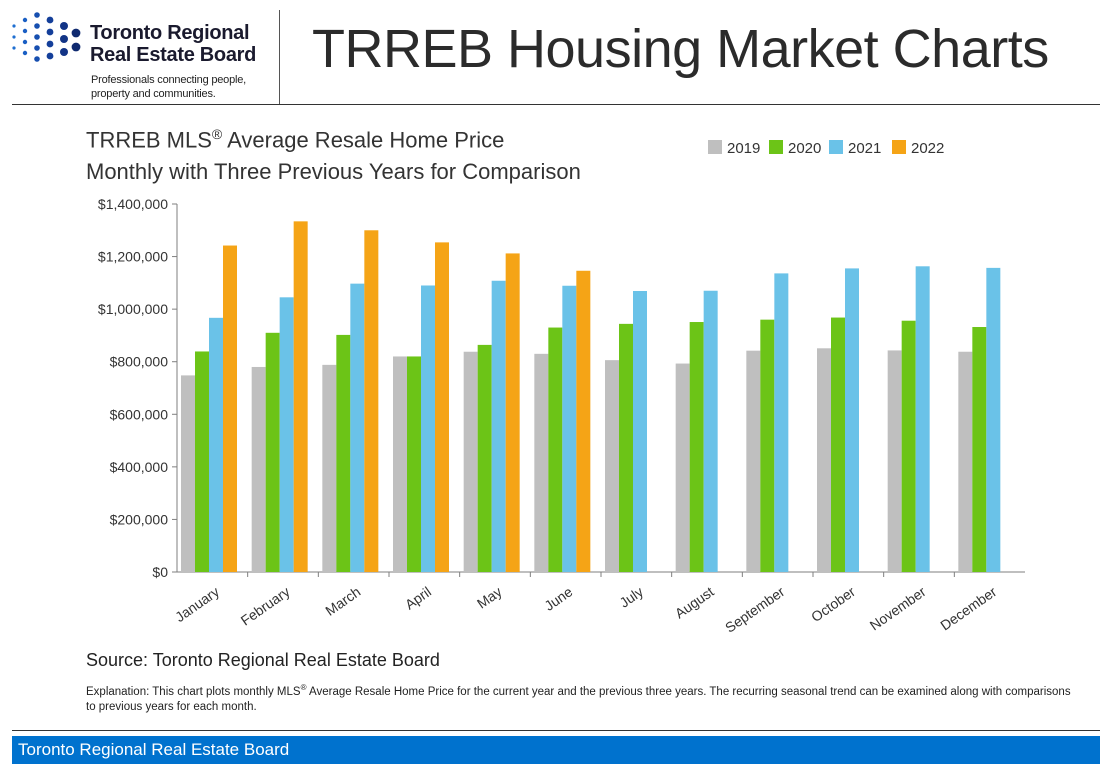 The image size is (1119, 775). I want to click on bar-2022-april, so click(442, 407).